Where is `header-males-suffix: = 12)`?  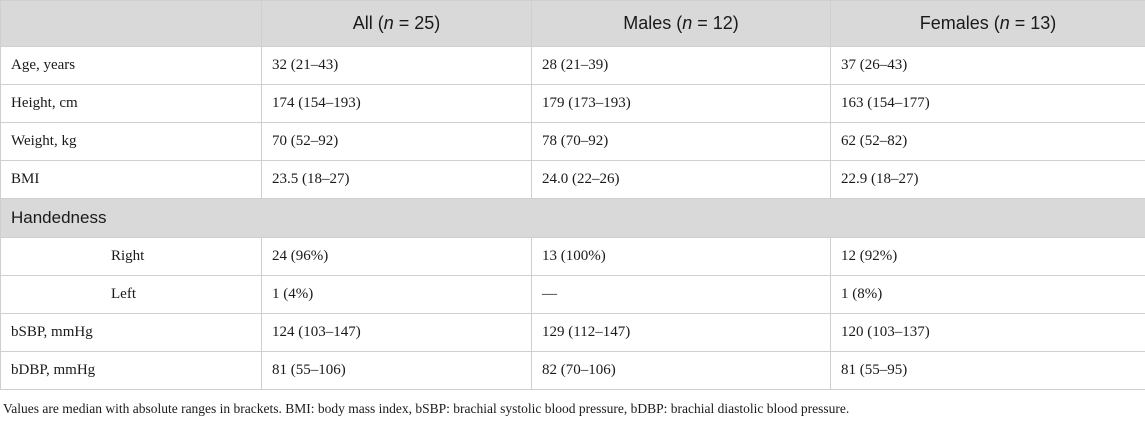 header-males-suffix: = 12) is located at coordinates (715, 23).